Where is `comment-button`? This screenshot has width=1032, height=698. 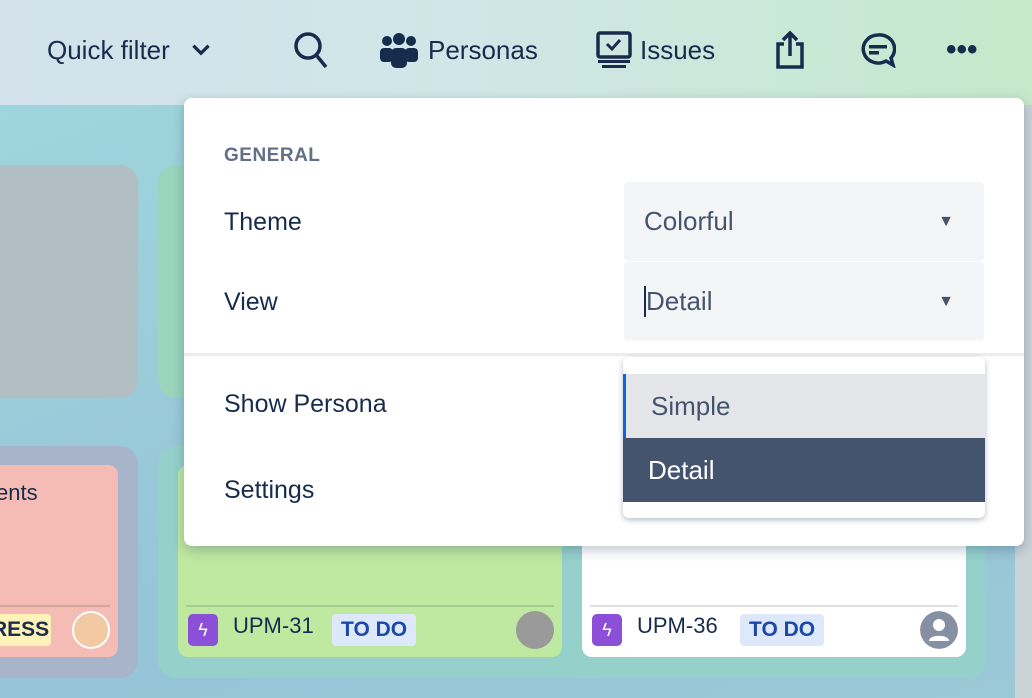 comment-button is located at coordinates (878, 50).